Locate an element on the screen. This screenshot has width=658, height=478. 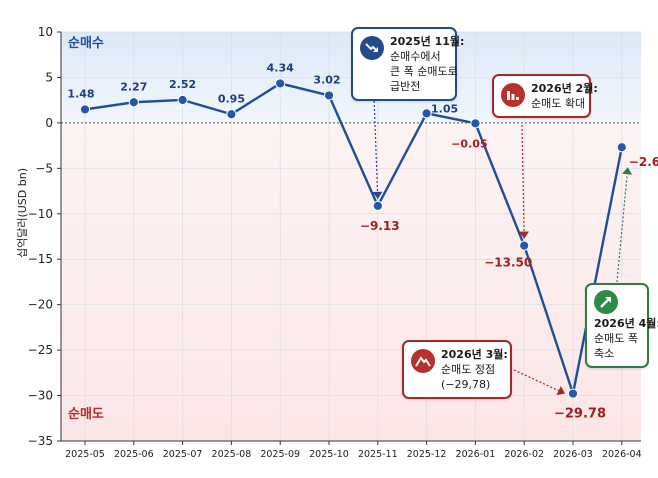
connector-apr is located at coordinates (622, 225).